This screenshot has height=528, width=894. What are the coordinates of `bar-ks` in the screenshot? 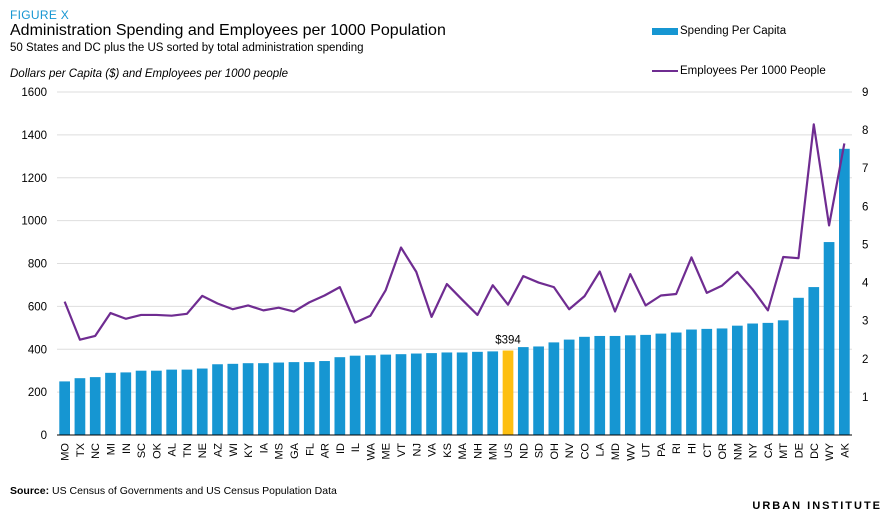 It's located at (447, 393).